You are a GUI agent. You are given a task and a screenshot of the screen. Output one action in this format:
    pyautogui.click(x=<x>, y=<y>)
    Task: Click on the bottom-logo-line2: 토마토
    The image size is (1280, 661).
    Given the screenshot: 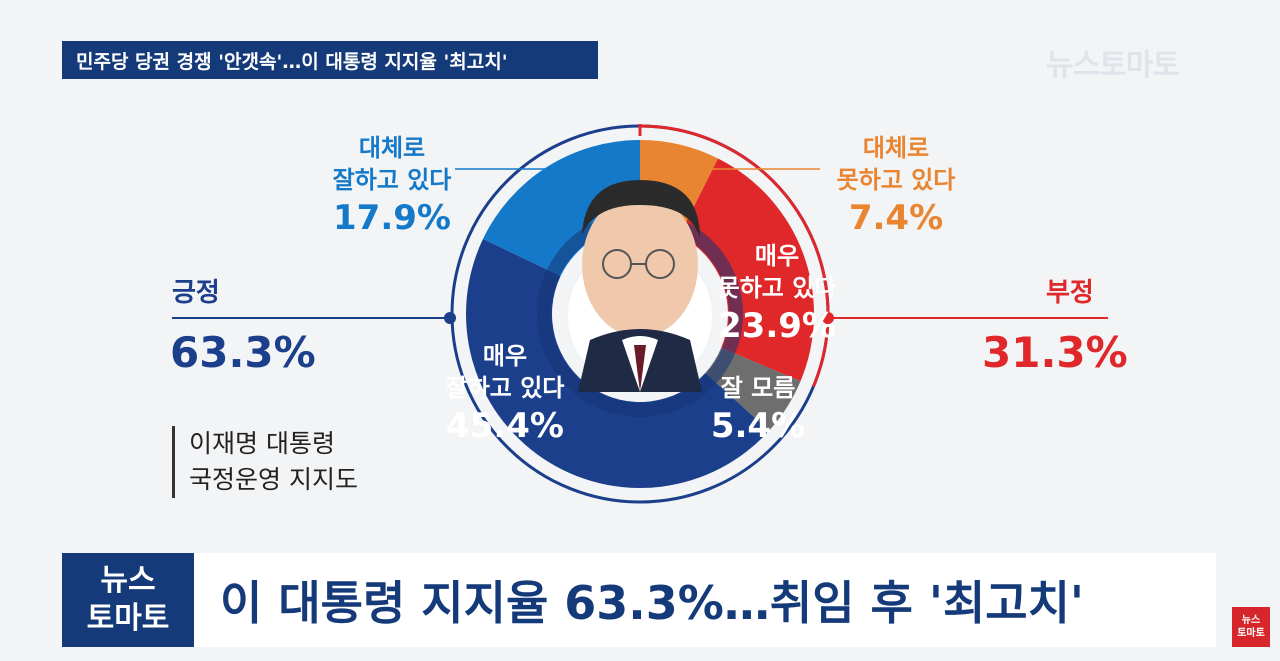 What is the action you would take?
    pyautogui.click(x=128, y=618)
    